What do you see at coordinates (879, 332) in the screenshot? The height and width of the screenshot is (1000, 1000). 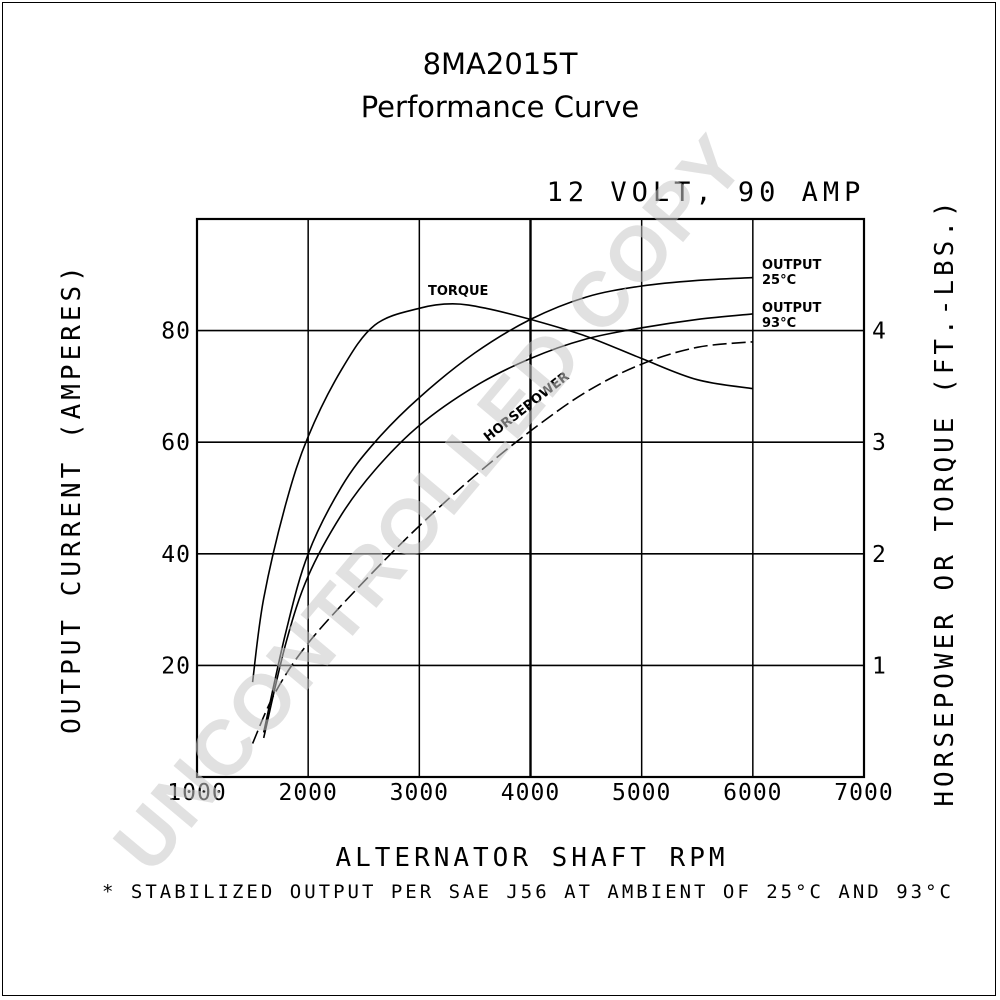 I see `y2-tick-label: 4` at bounding box center [879, 332].